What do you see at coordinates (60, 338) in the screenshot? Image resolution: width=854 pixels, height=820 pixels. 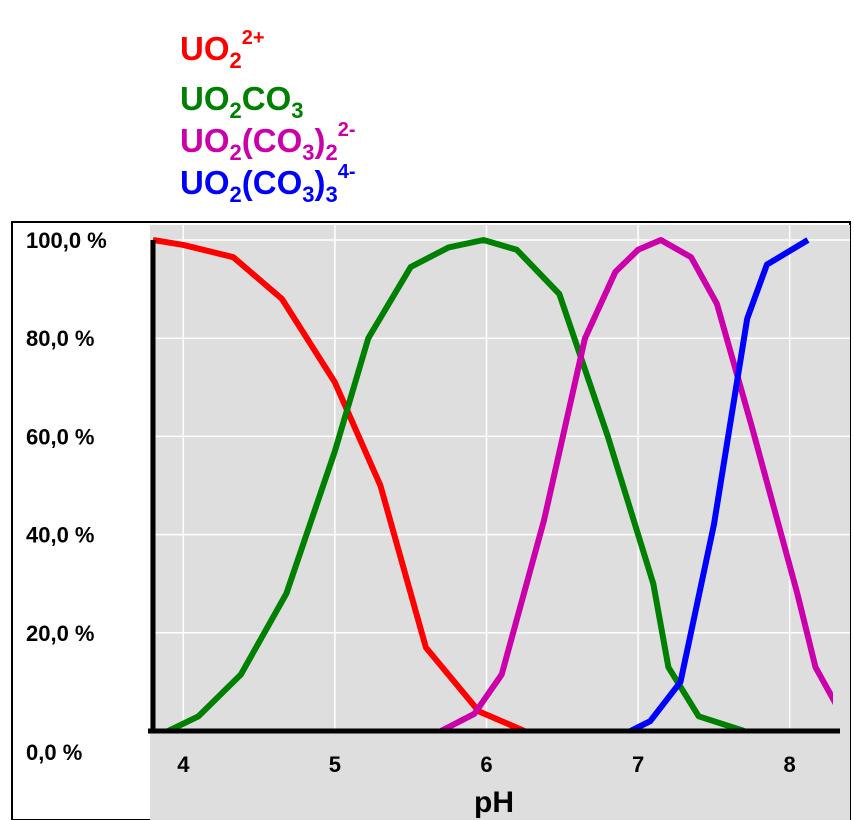 I see `y-tick-label-4: 80,0 %` at bounding box center [60, 338].